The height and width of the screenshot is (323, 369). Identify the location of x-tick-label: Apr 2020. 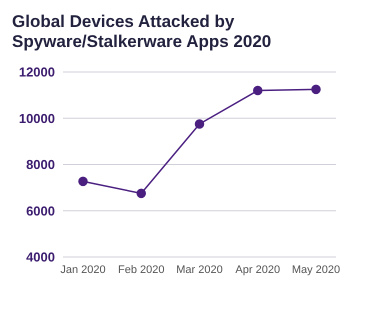
(257, 270).